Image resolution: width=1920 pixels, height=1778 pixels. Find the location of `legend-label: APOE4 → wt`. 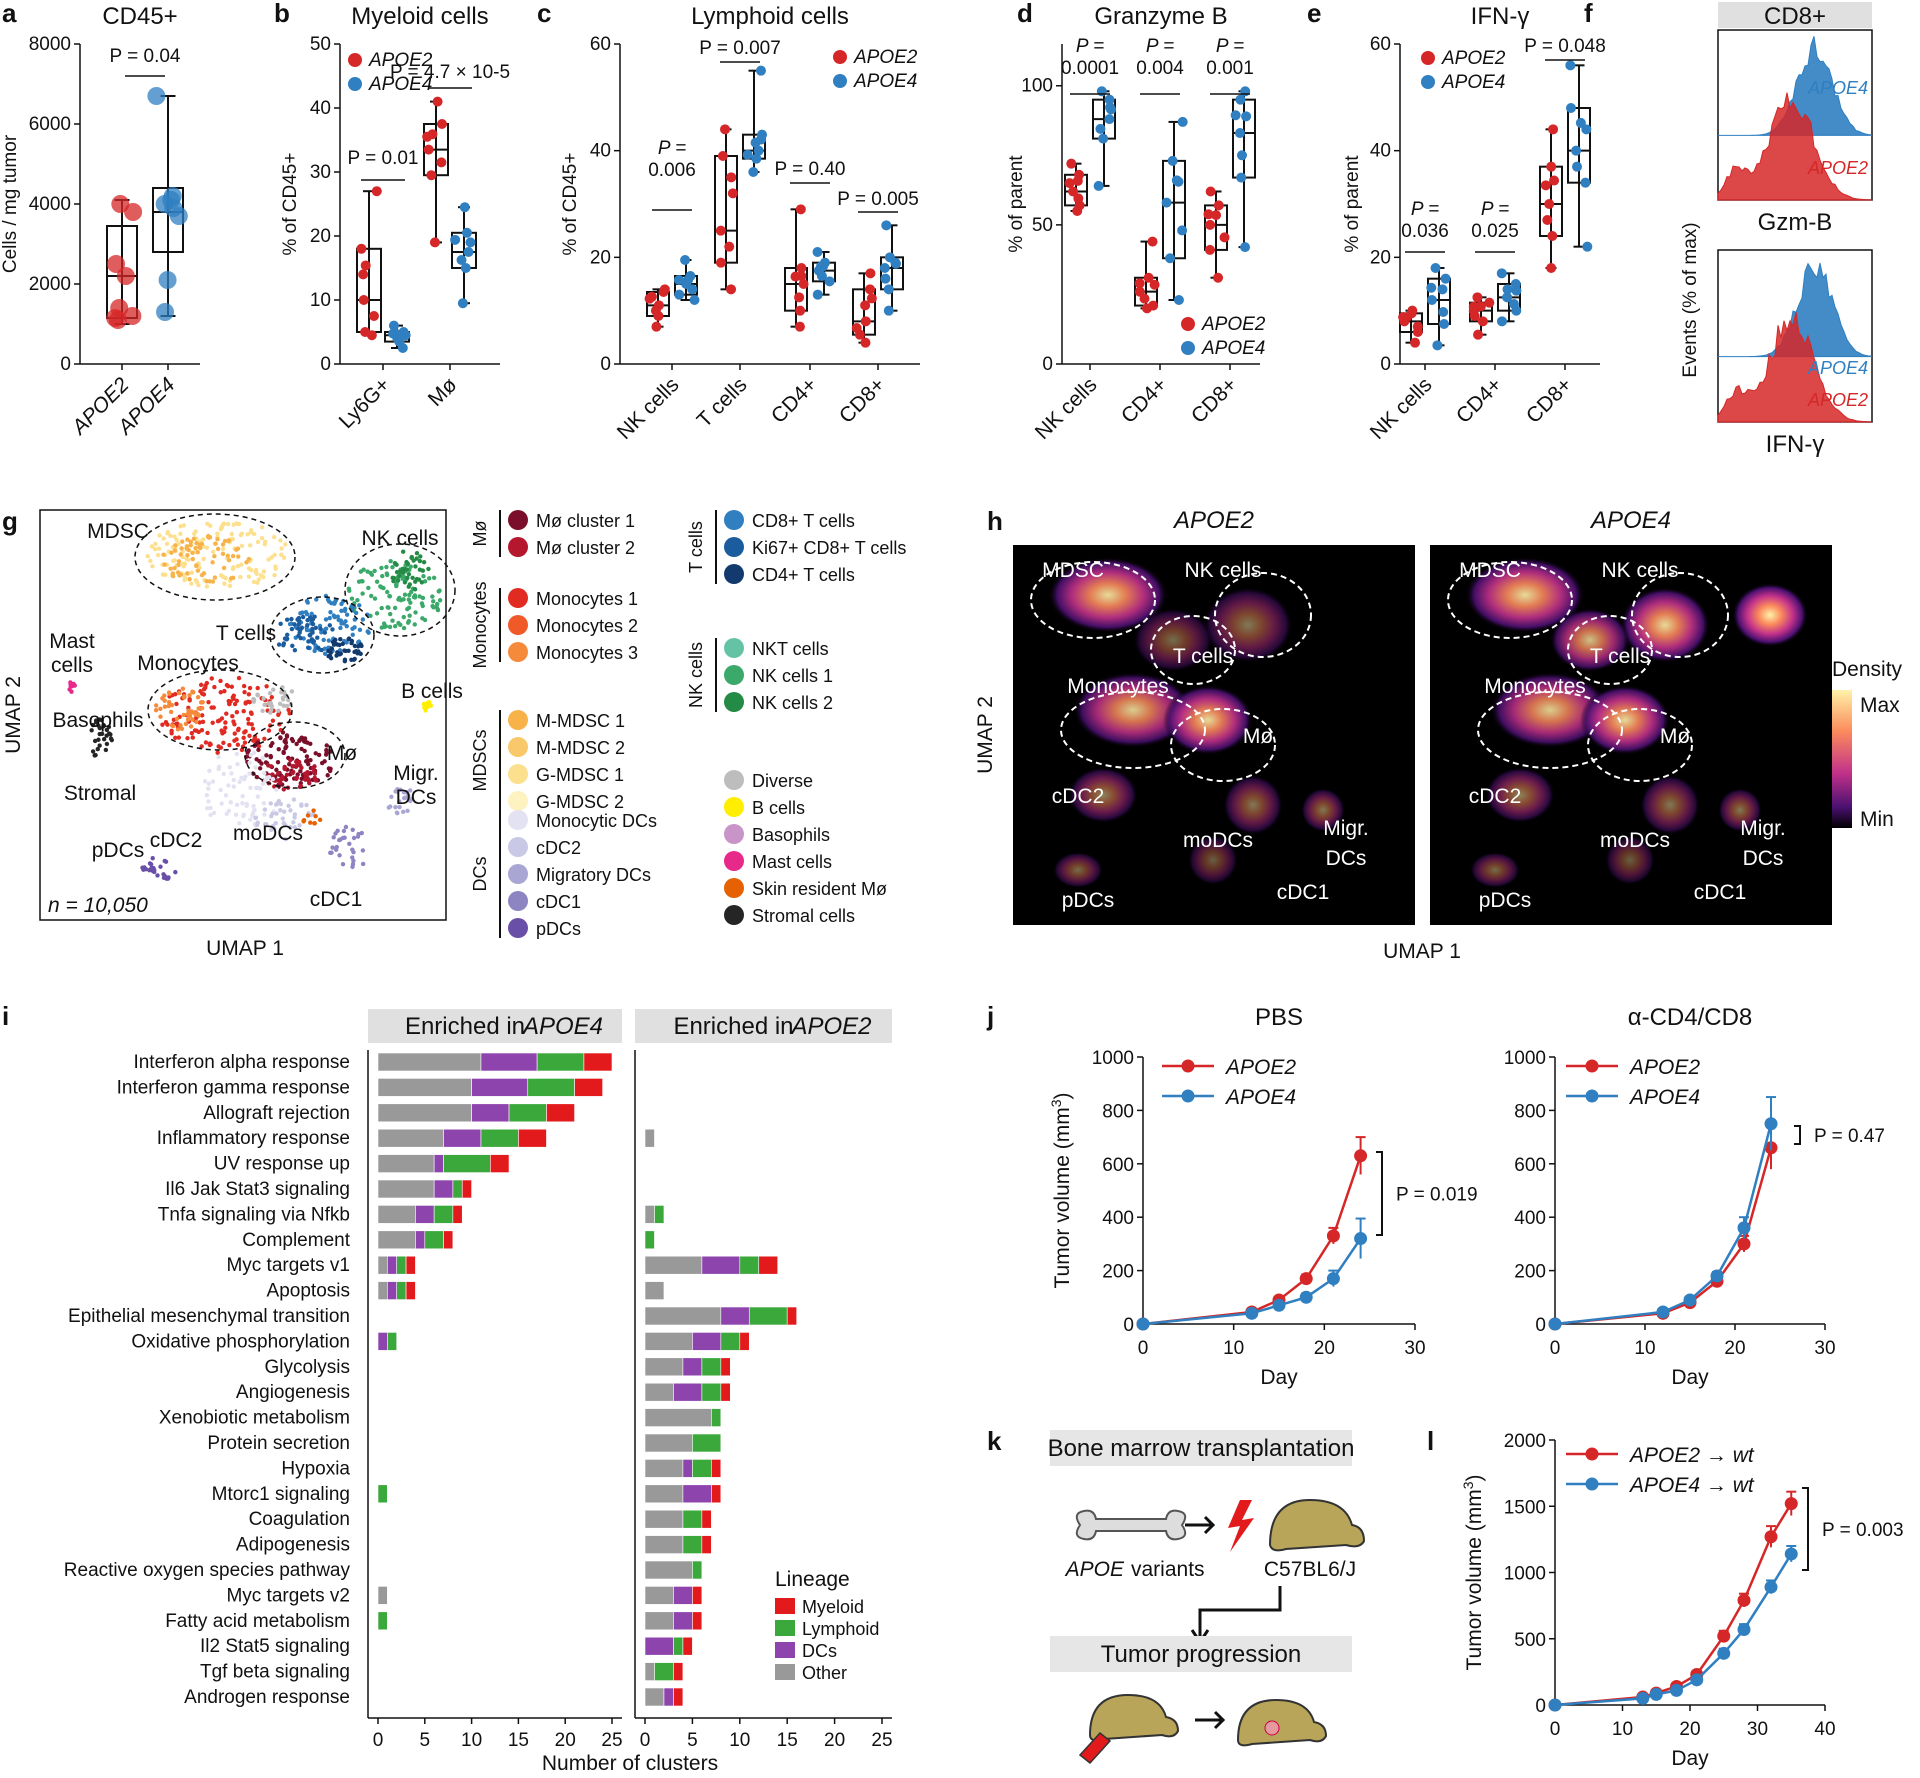

legend-label: APOE4 → wt is located at coordinates (1691, 1485).